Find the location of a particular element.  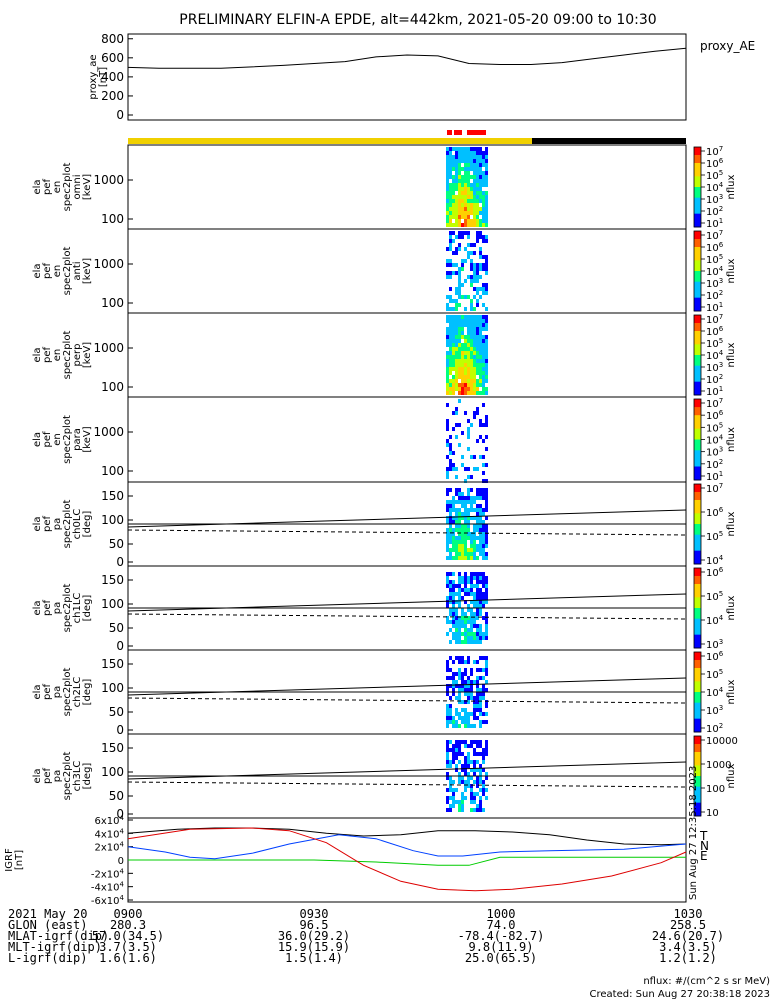

footer-row-value: 25.0(65.5) is located at coordinates (501, 958).